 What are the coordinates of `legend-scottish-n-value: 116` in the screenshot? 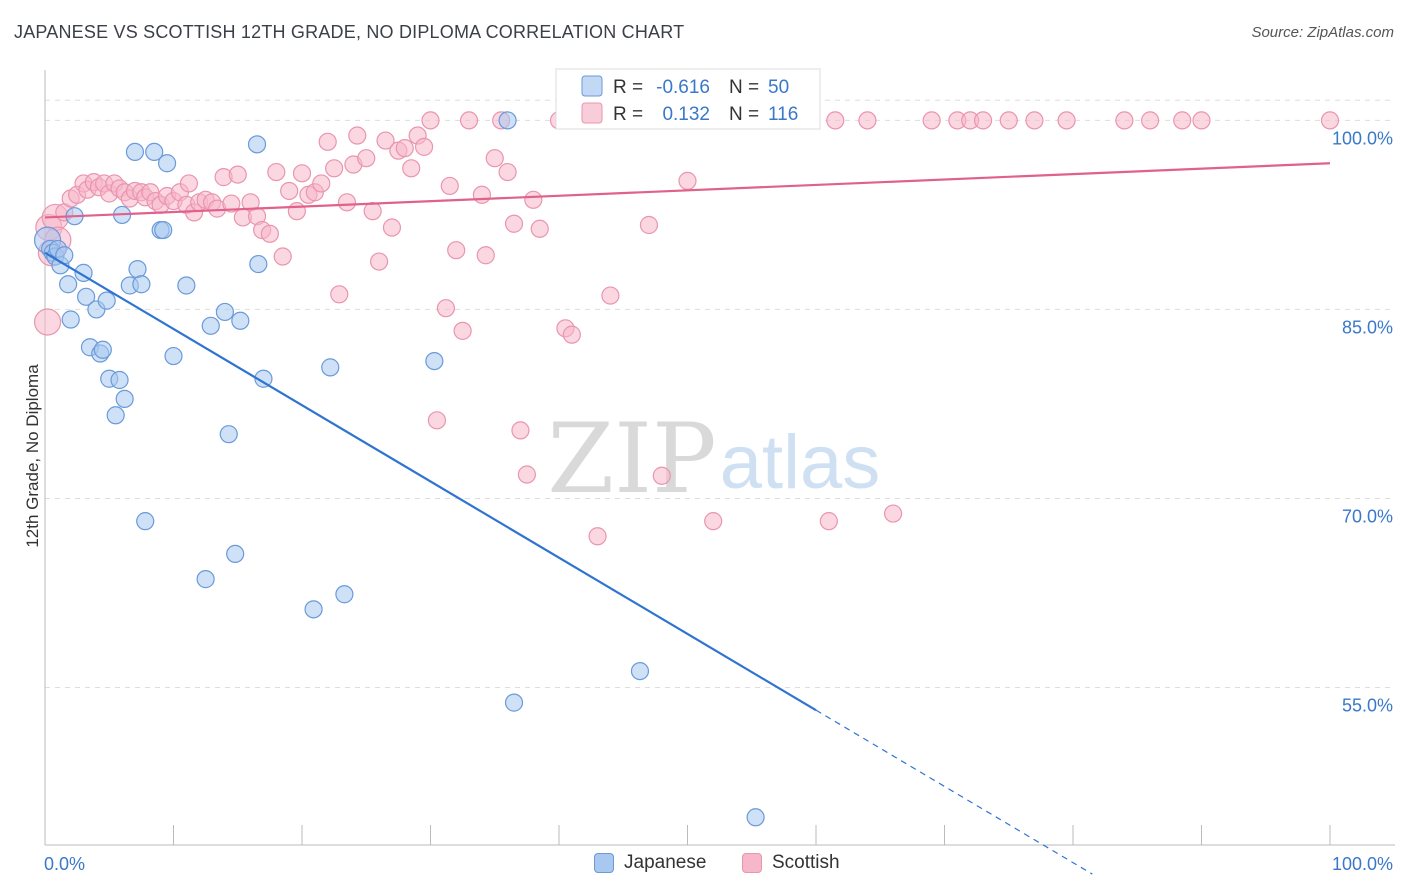 It's located at (783, 114).